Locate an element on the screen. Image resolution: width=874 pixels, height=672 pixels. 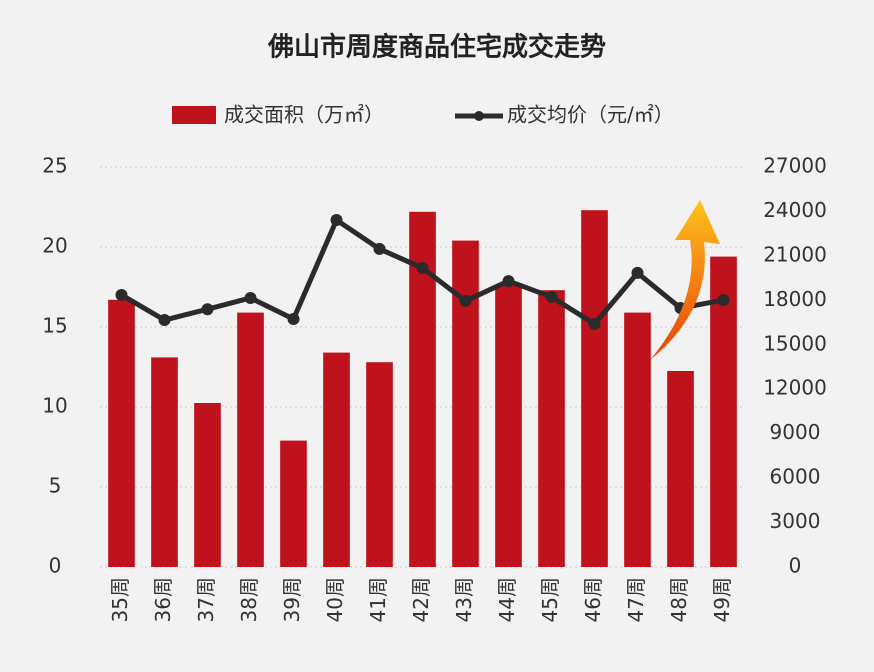
x-tick-label: 41周 is located at coordinates (378, 599).